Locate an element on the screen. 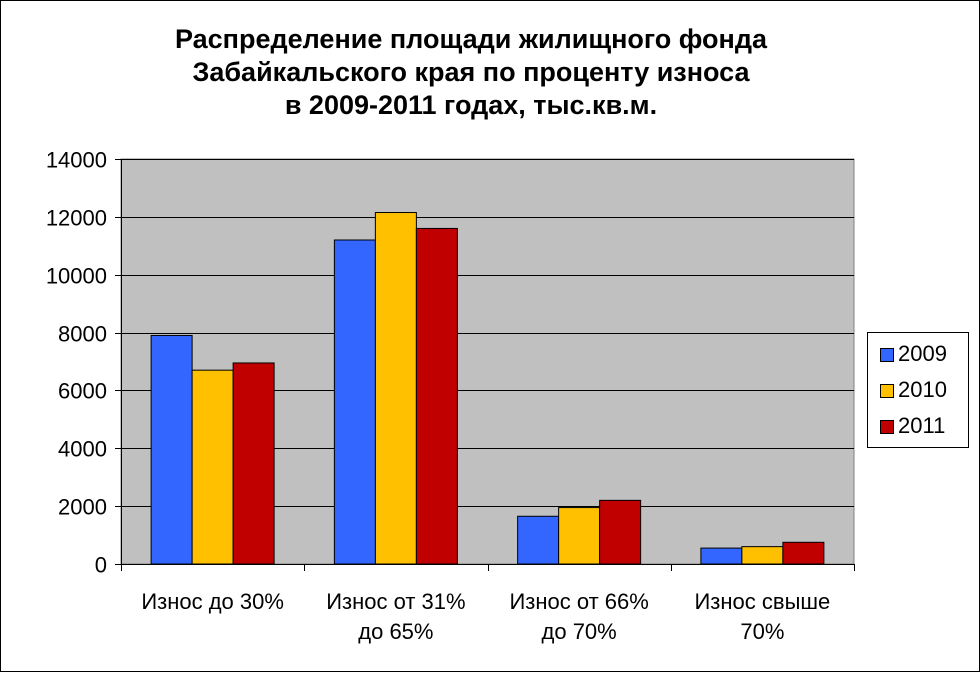  legend-label: 2011 is located at coordinates (922, 425).